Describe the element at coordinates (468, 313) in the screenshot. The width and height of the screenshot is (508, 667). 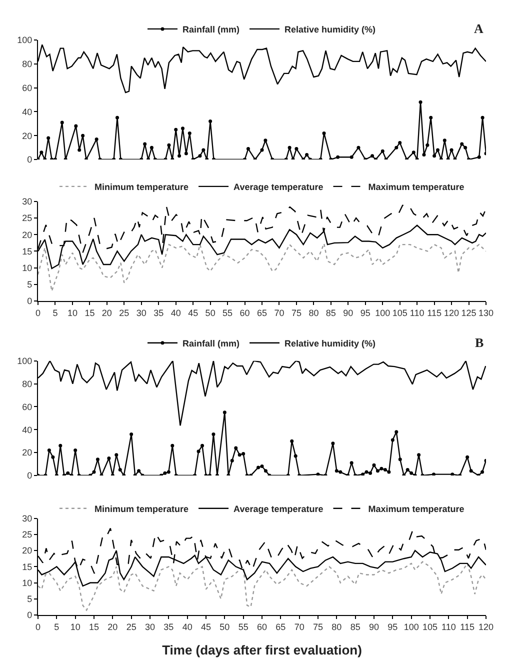
I see `x-tick-label: 125` at that location.